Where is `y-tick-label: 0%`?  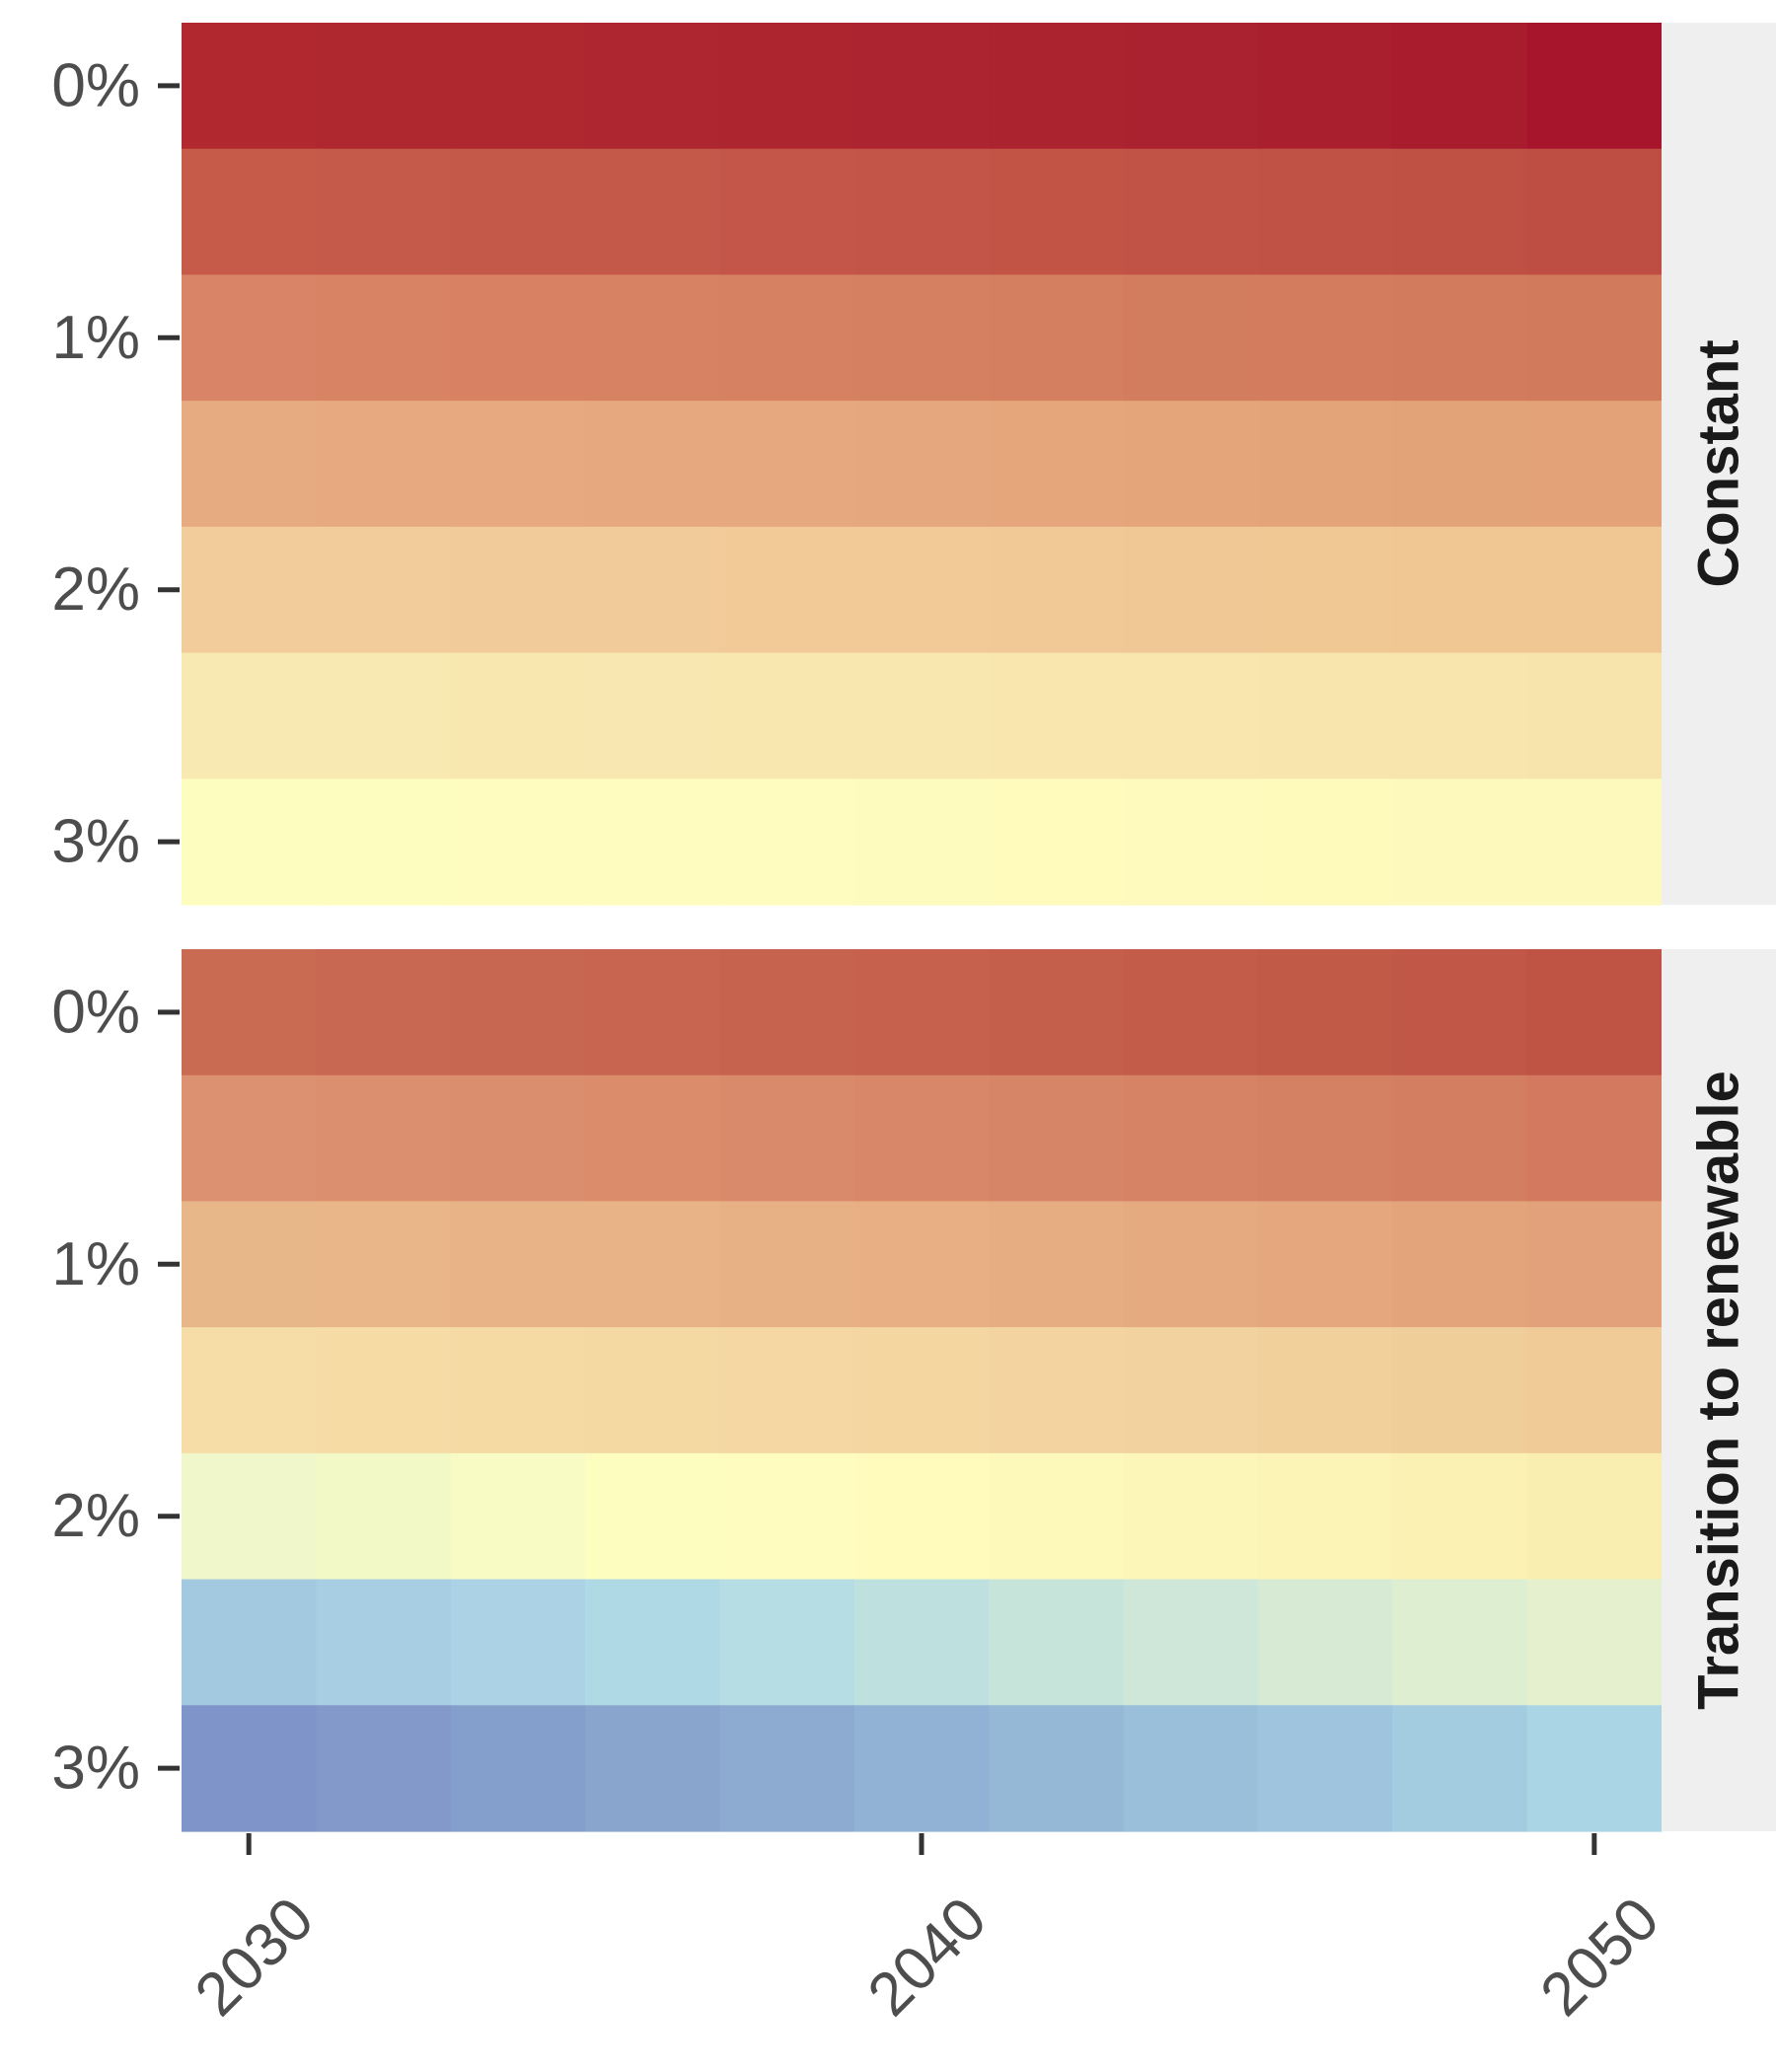 y-tick-label: 0% is located at coordinates (96, 1012).